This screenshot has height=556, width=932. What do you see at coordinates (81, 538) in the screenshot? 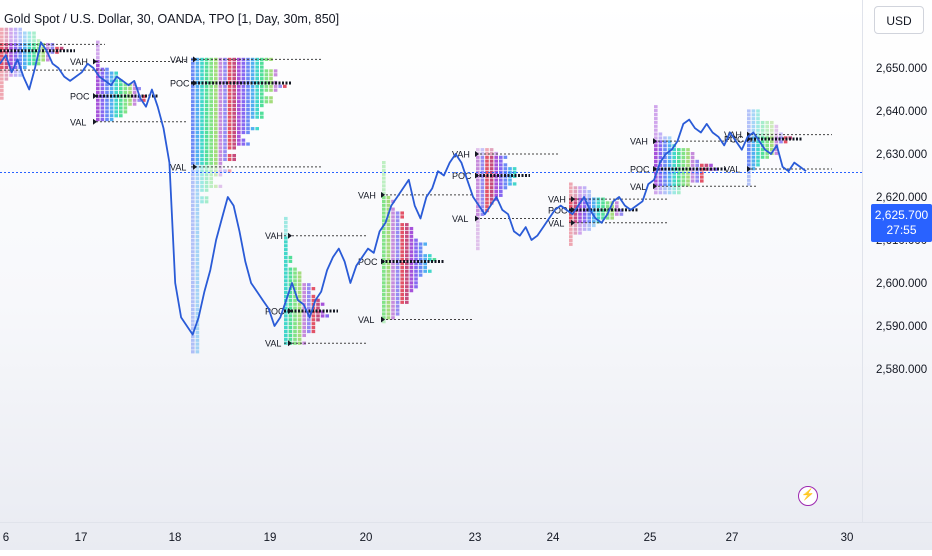
I see `time-tick-label: 17` at bounding box center [81, 538].